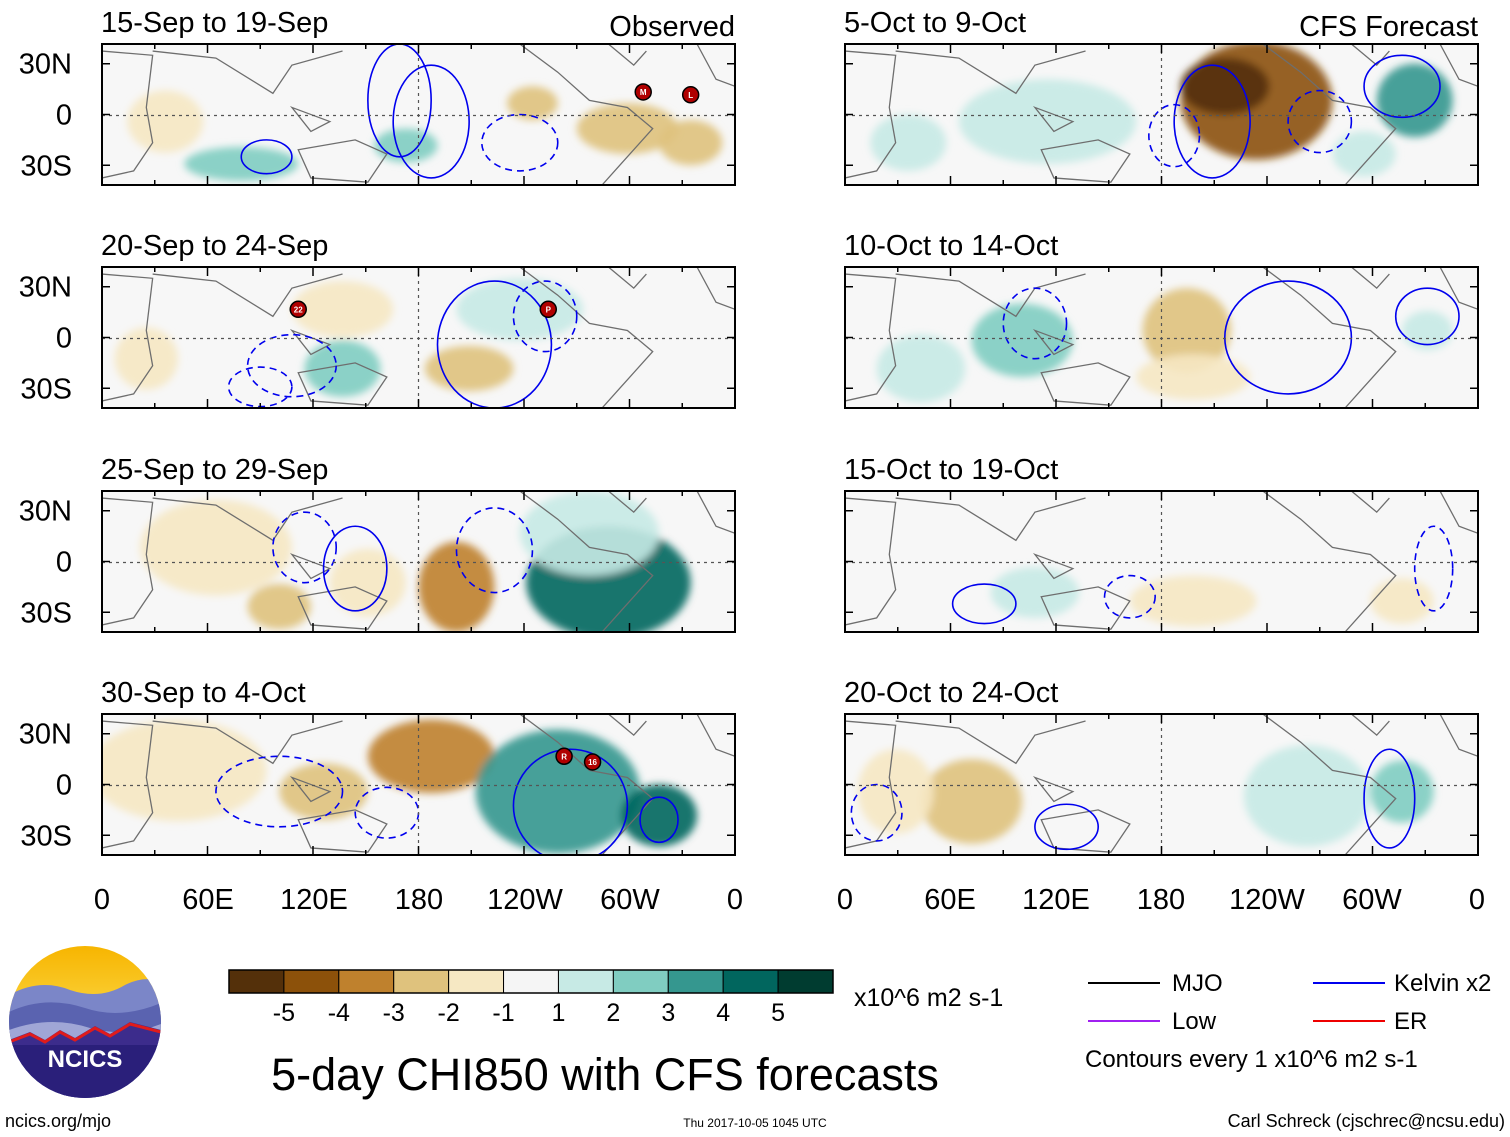  What do you see at coordinates (559, 1013) in the screenshot?
I see `colorbar-label: 1` at bounding box center [559, 1013].